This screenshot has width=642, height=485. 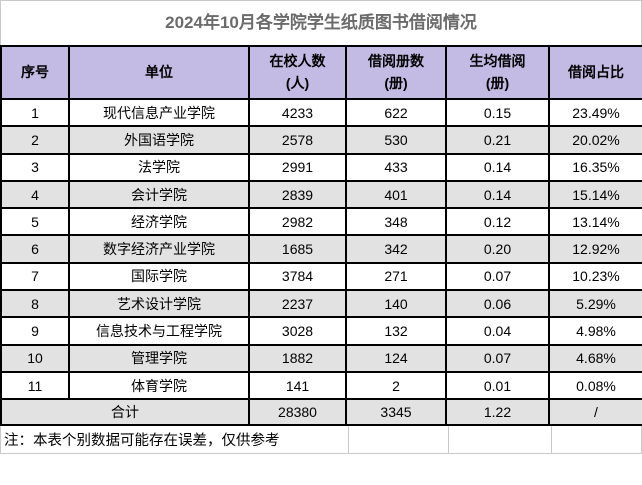 What do you see at coordinates (159, 304) in the screenshot?
I see `cell-unit: 艺术设计学院` at bounding box center [159, 304].